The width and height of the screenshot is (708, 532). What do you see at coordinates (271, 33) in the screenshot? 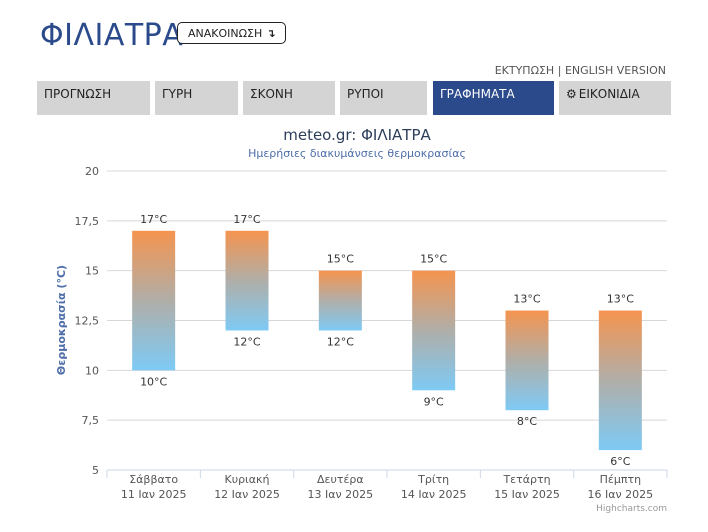
I see `arrow-down-icon: ↴` at bounding box center [271, 33].